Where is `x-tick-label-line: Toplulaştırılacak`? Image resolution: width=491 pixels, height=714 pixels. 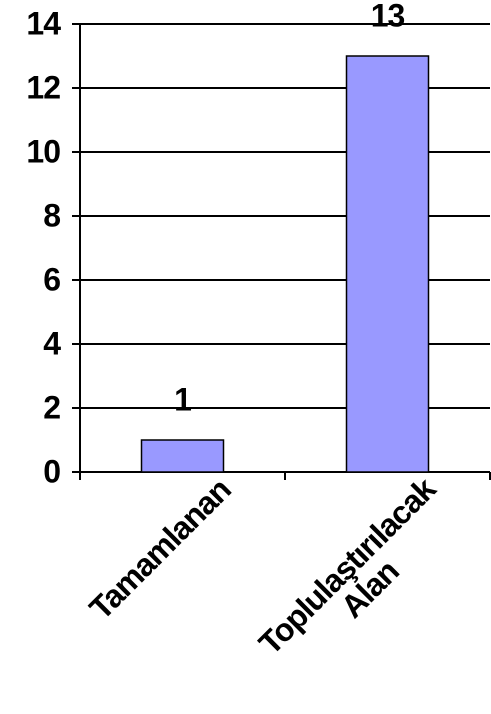
x-tick-label-line: Toplulaştırılacak is located at coordinates (347, 566).